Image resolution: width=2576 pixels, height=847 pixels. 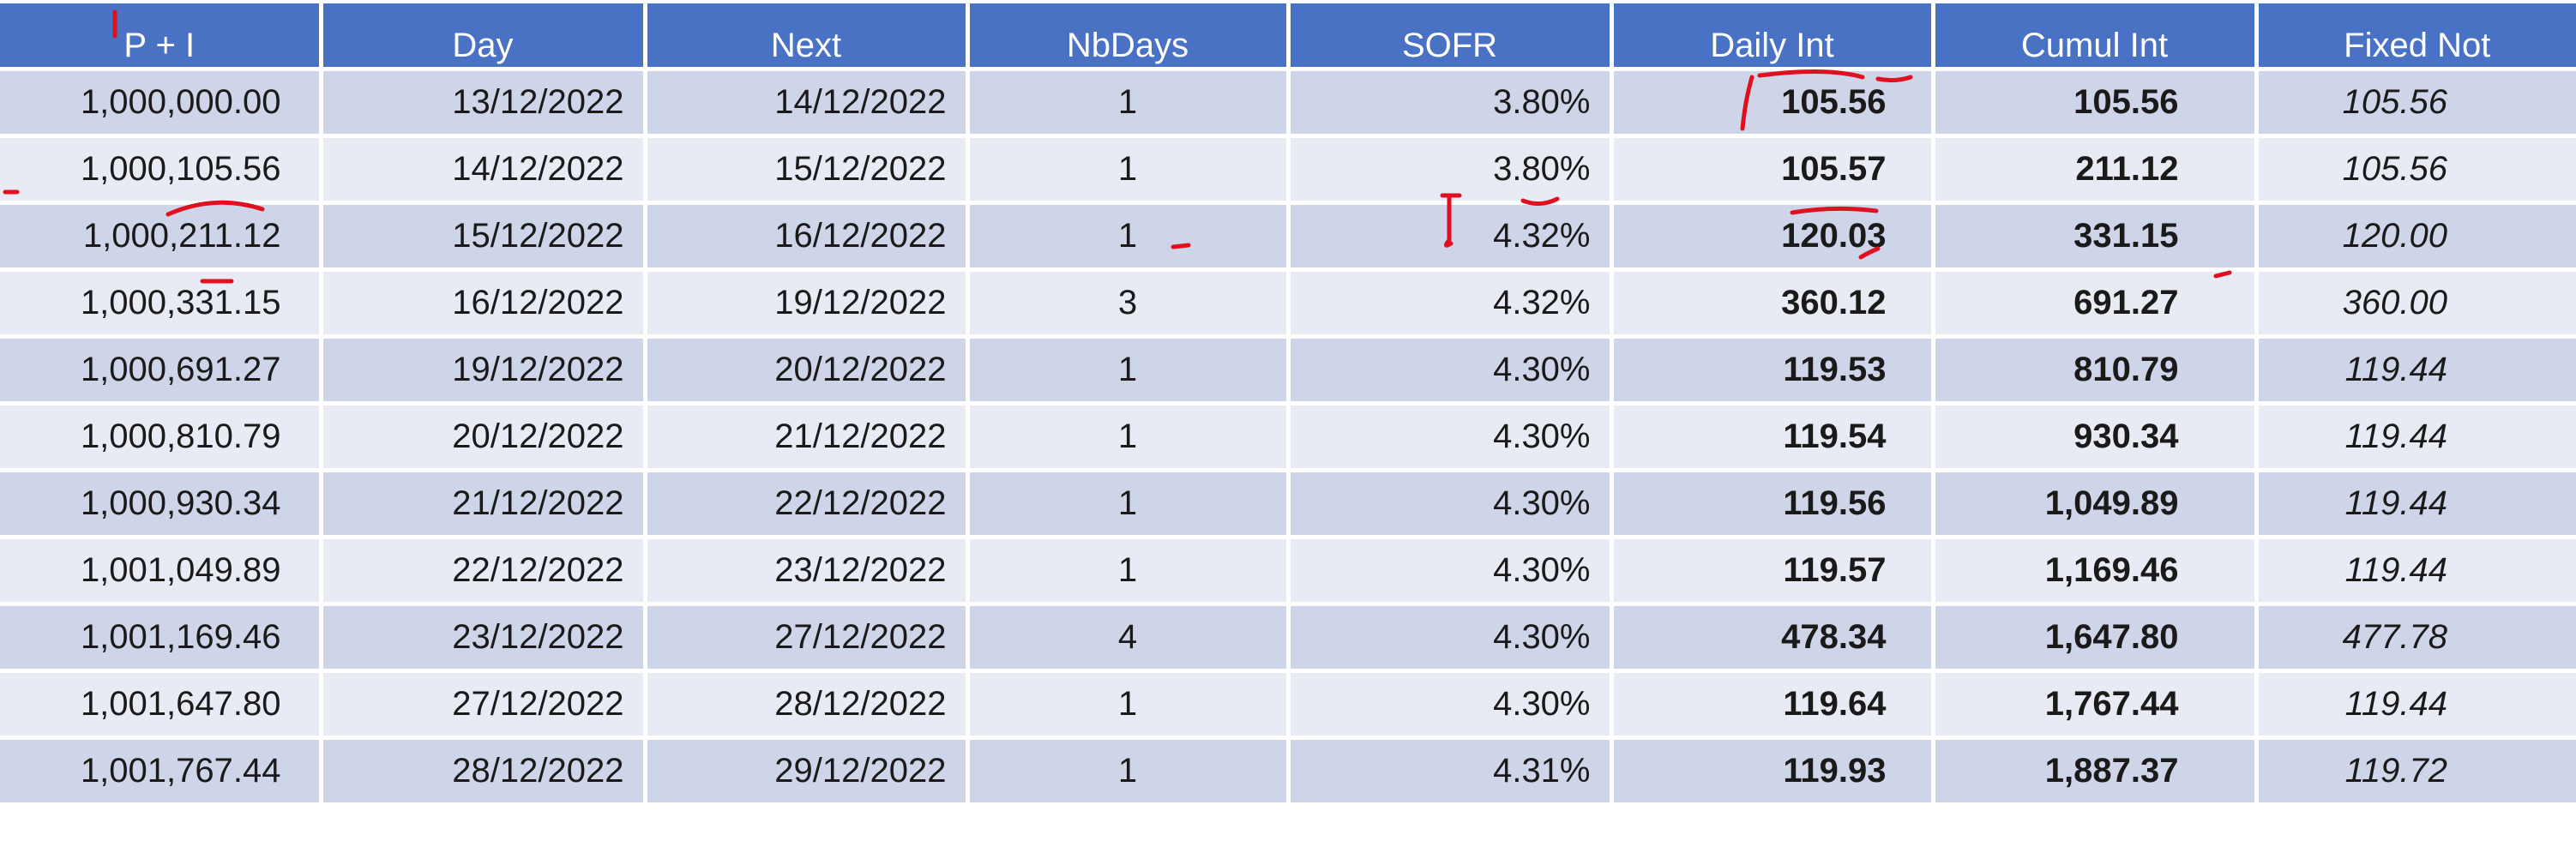 I want to click on cell-next: 29/12/2022, so click(x=804, y=772).